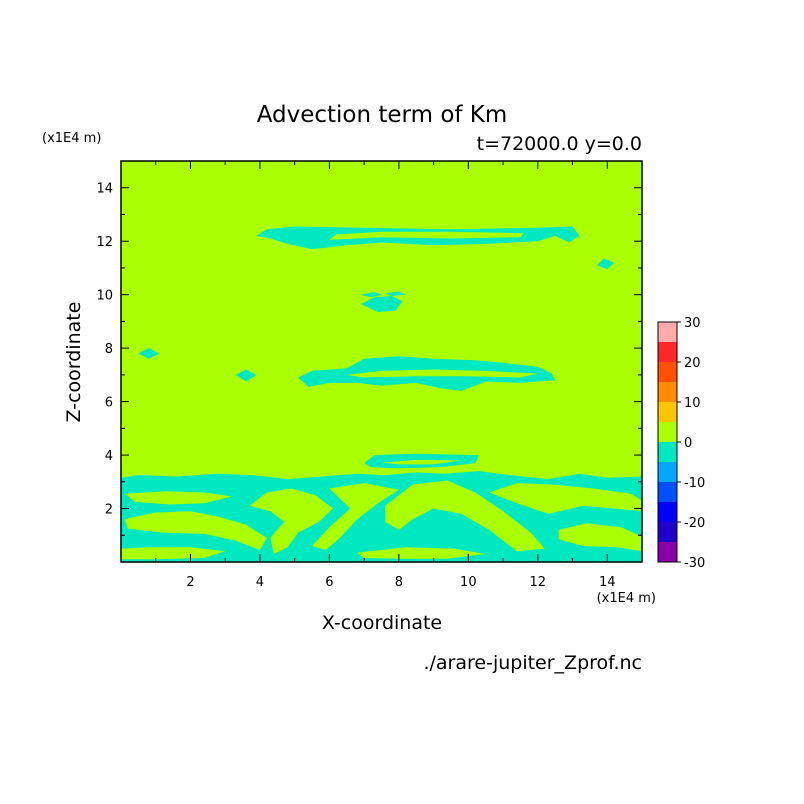 This screenshot has height=804, width=804. I want to click on colorbar-tick-label: -10, so click(694, 483).